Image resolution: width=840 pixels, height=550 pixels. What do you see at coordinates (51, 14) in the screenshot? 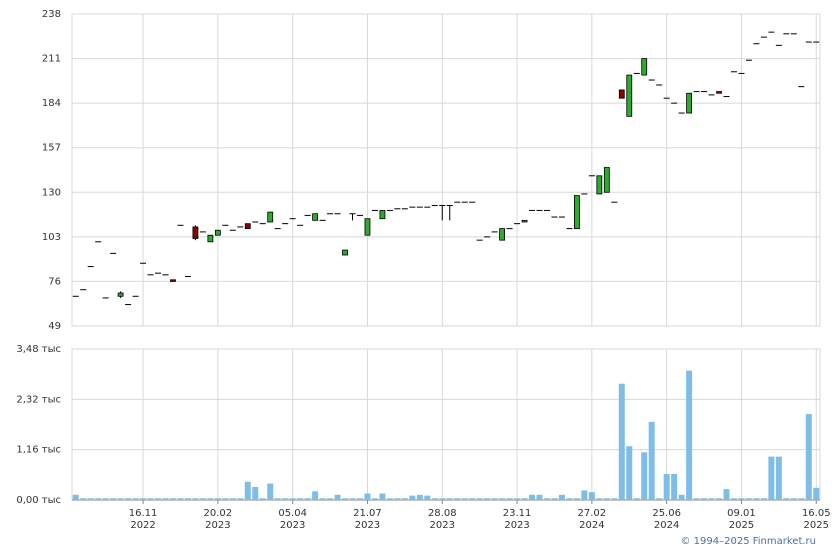
I see `y-tick-label: 238` at bounding box center [51, 14].